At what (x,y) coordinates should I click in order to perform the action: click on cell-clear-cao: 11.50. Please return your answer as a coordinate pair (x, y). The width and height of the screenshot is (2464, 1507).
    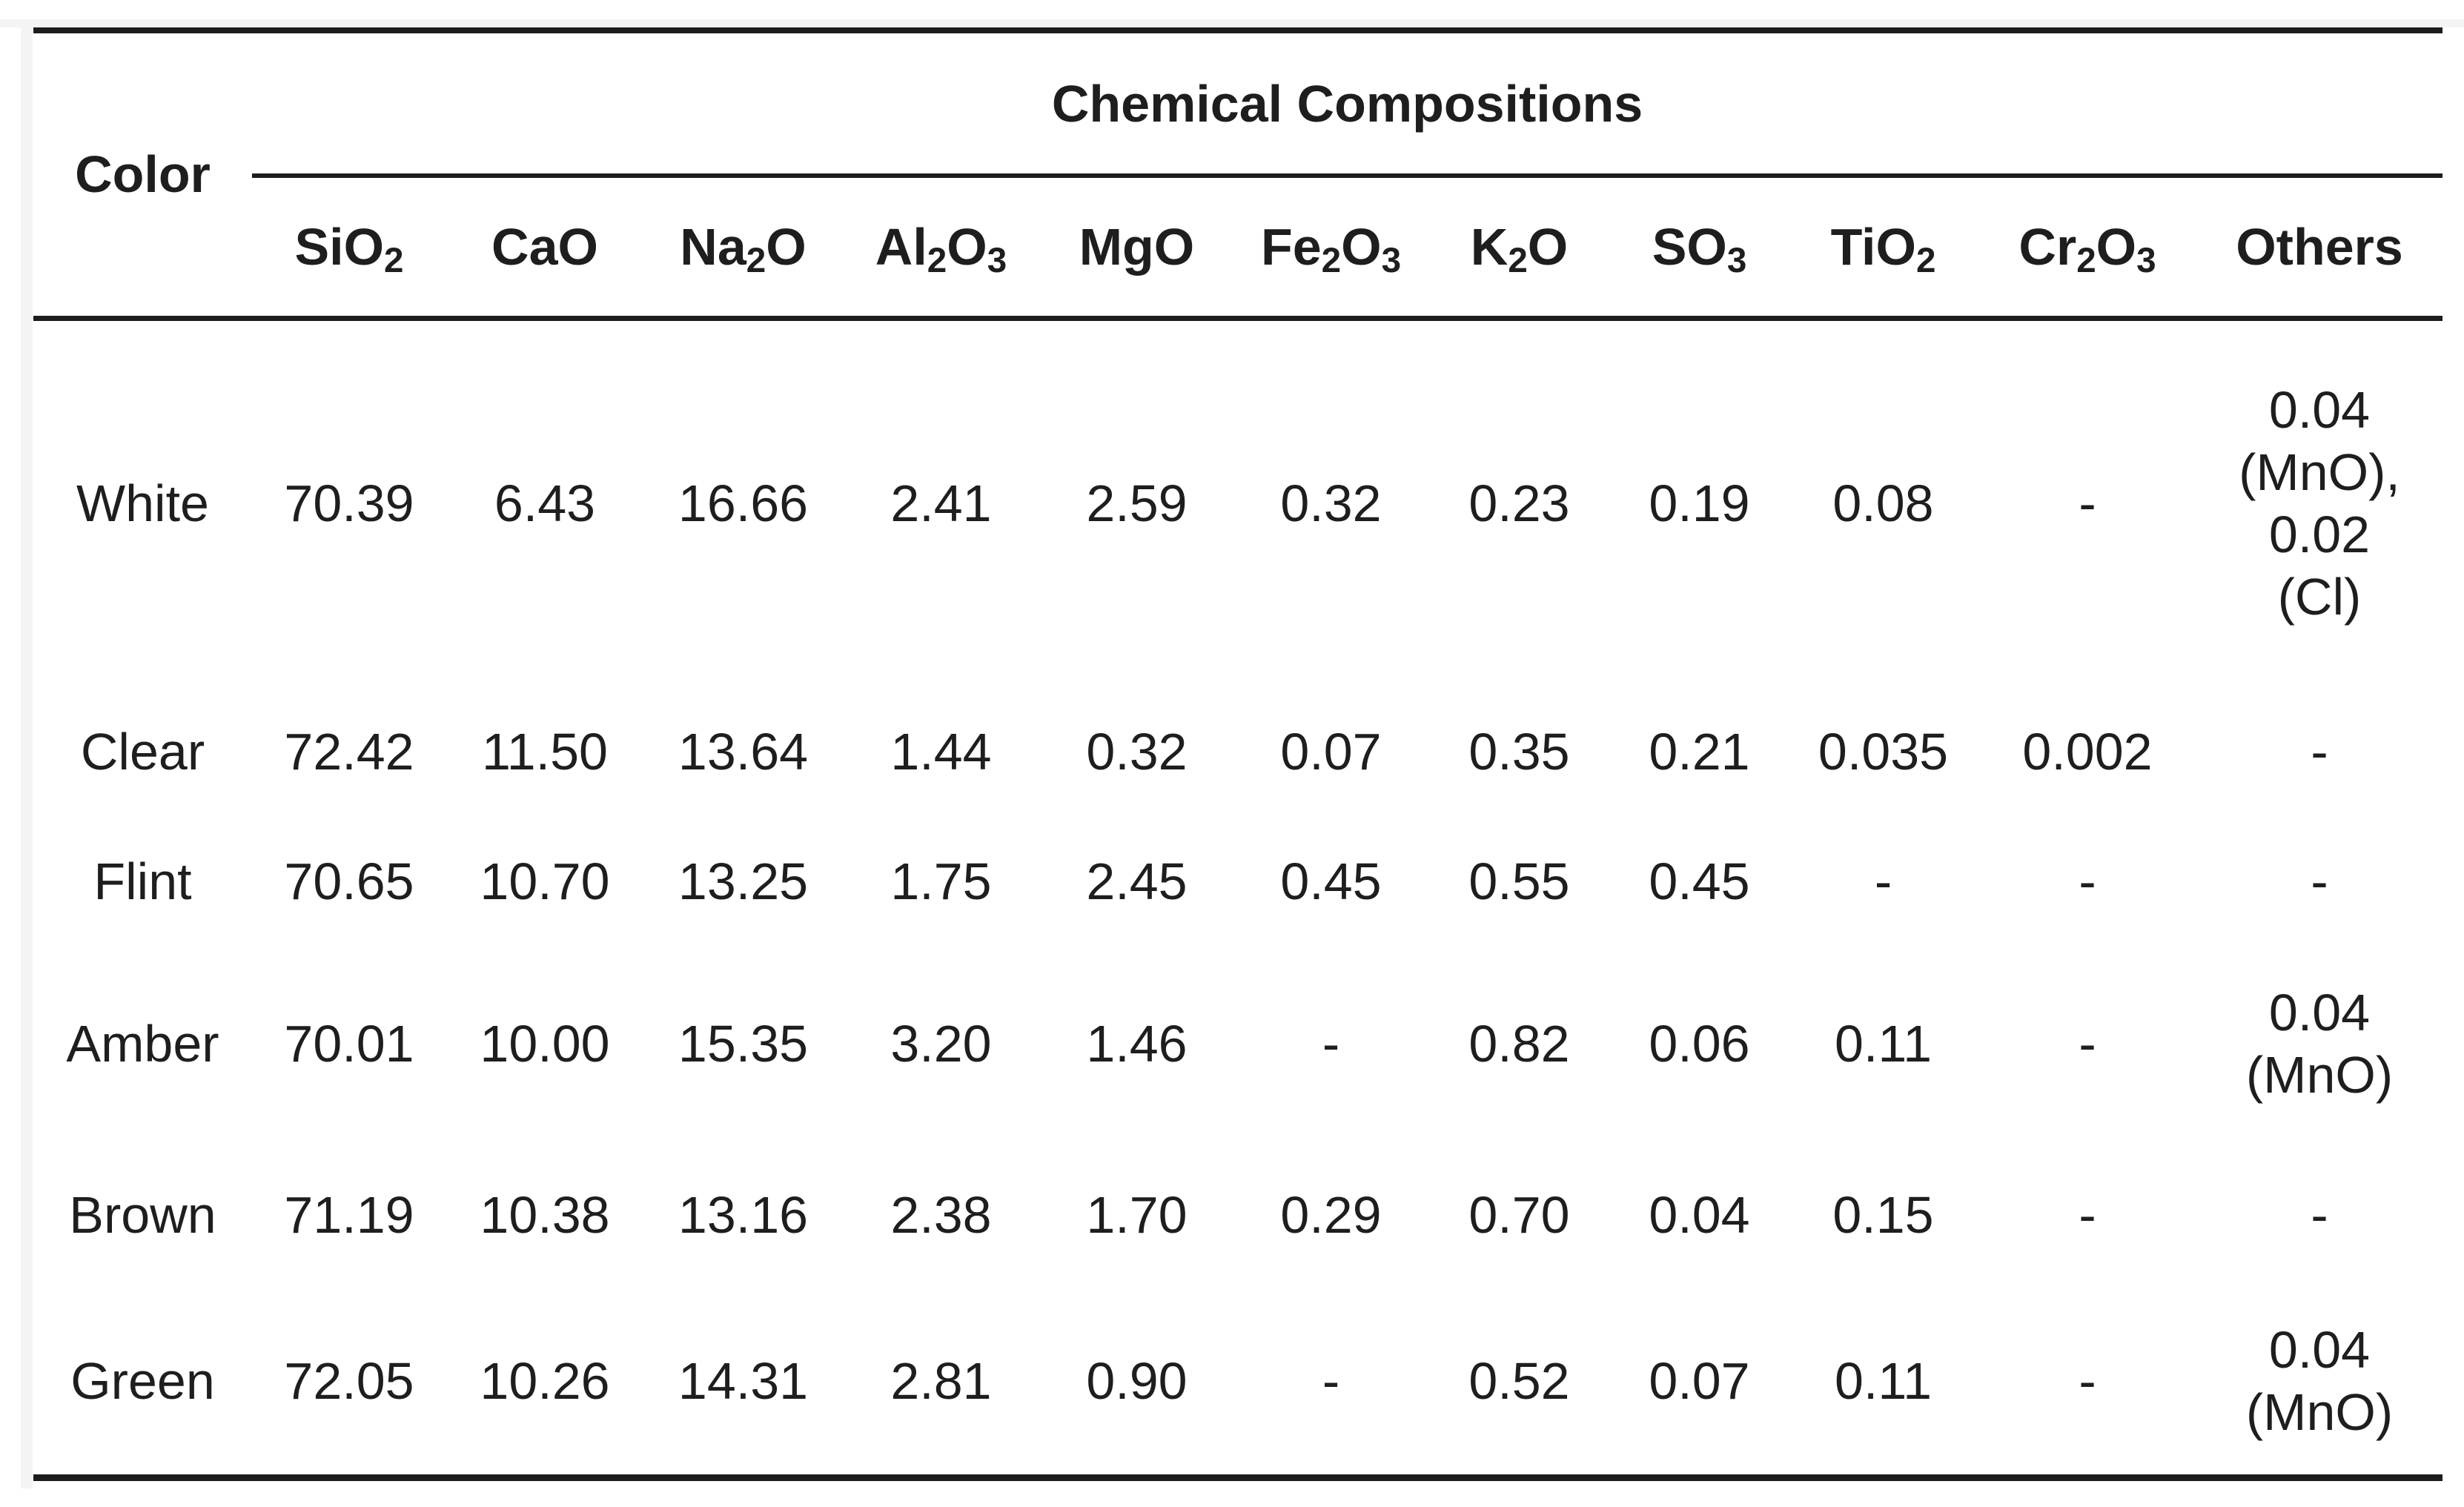
    Looking at the image, I should click on (545, 752).